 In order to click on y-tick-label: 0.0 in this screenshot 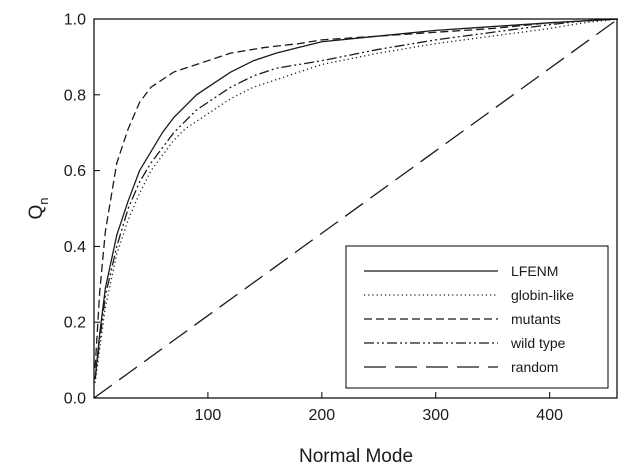, I will do `click(75, 399)`.